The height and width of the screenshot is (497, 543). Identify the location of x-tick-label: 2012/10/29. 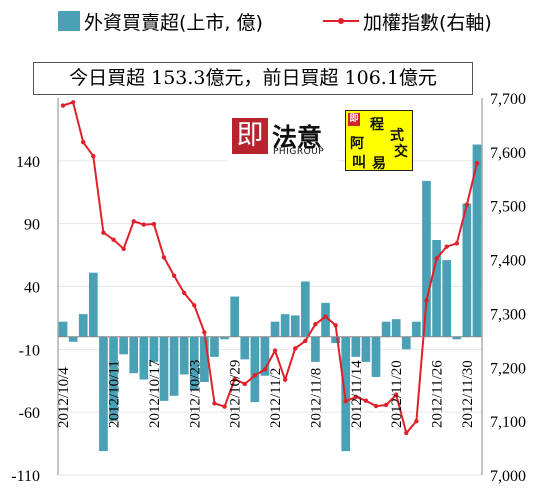
(236, 394).